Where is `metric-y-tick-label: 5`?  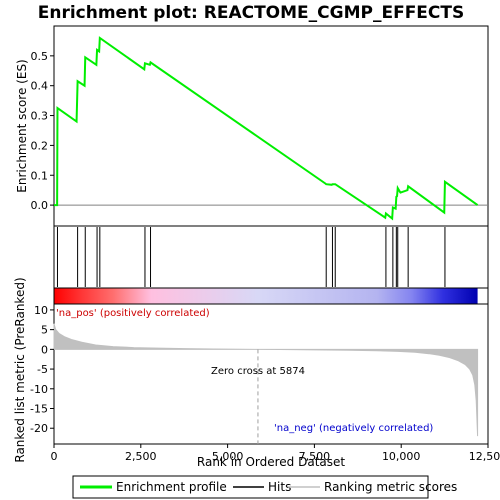 metric-y-tick-label: 5 is located at coordinates (44, 330).